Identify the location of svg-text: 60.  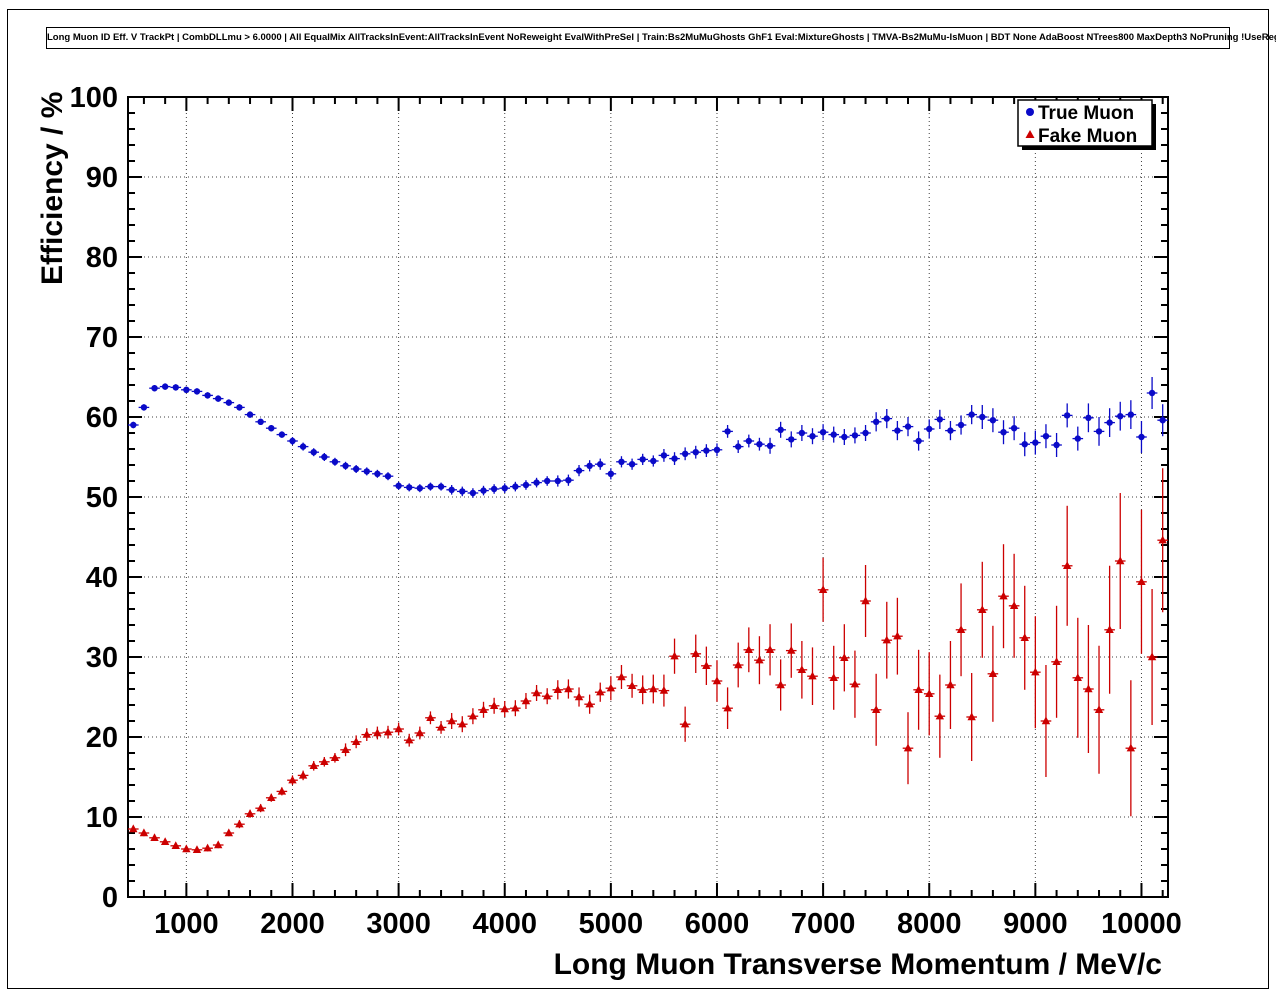
(102, 418).